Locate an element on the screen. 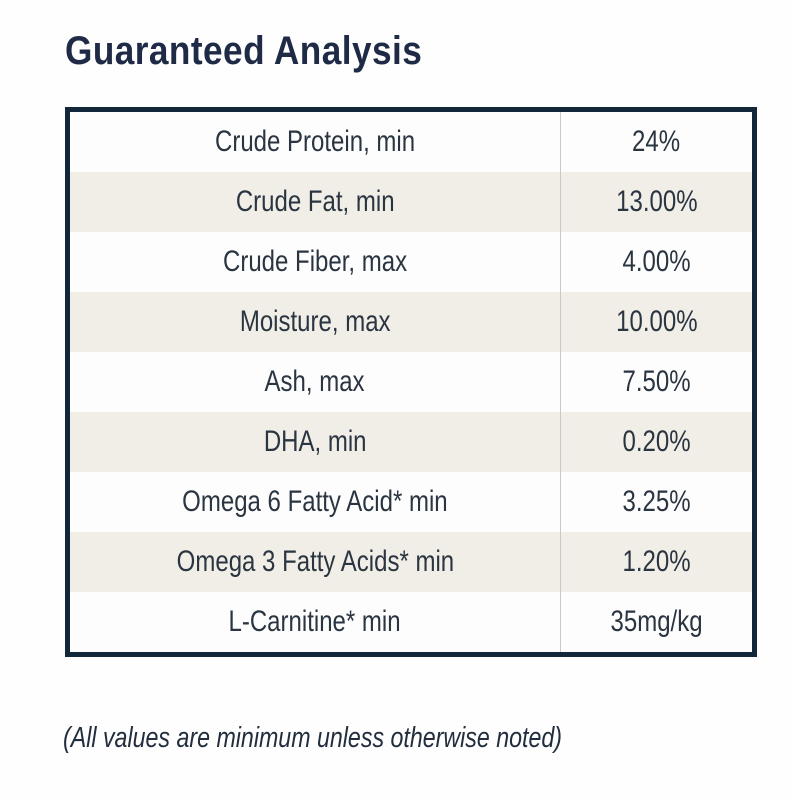 This screenshot has width=793, height=800. nutrient-value-cell: 35mg/kg is located at coordinates (656, 622).